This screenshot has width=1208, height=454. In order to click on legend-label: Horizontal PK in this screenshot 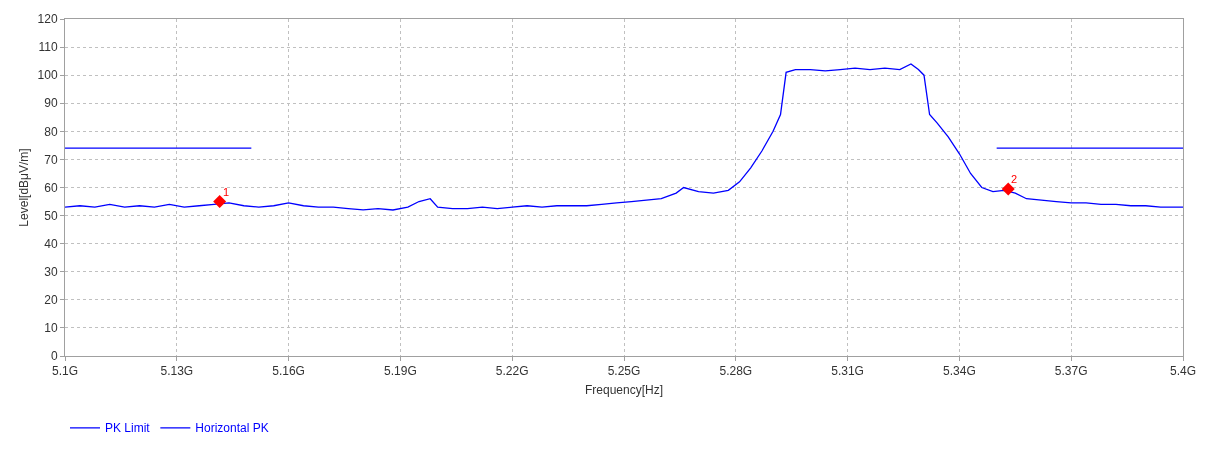, I will do `click(232, 428)`.